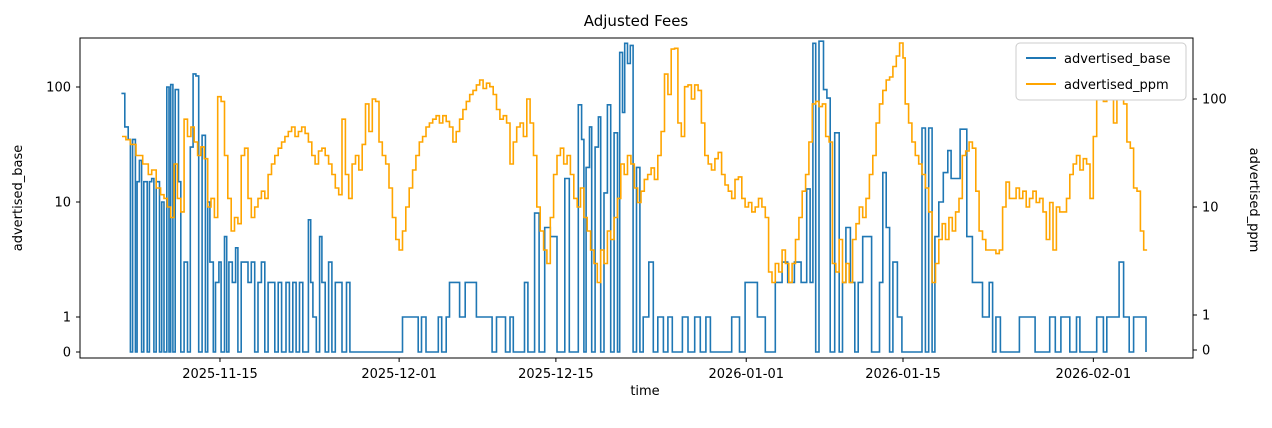  Describe the element at coordinates (644, 391) in the screenshot. I see `x-axis-label: time` at that location.